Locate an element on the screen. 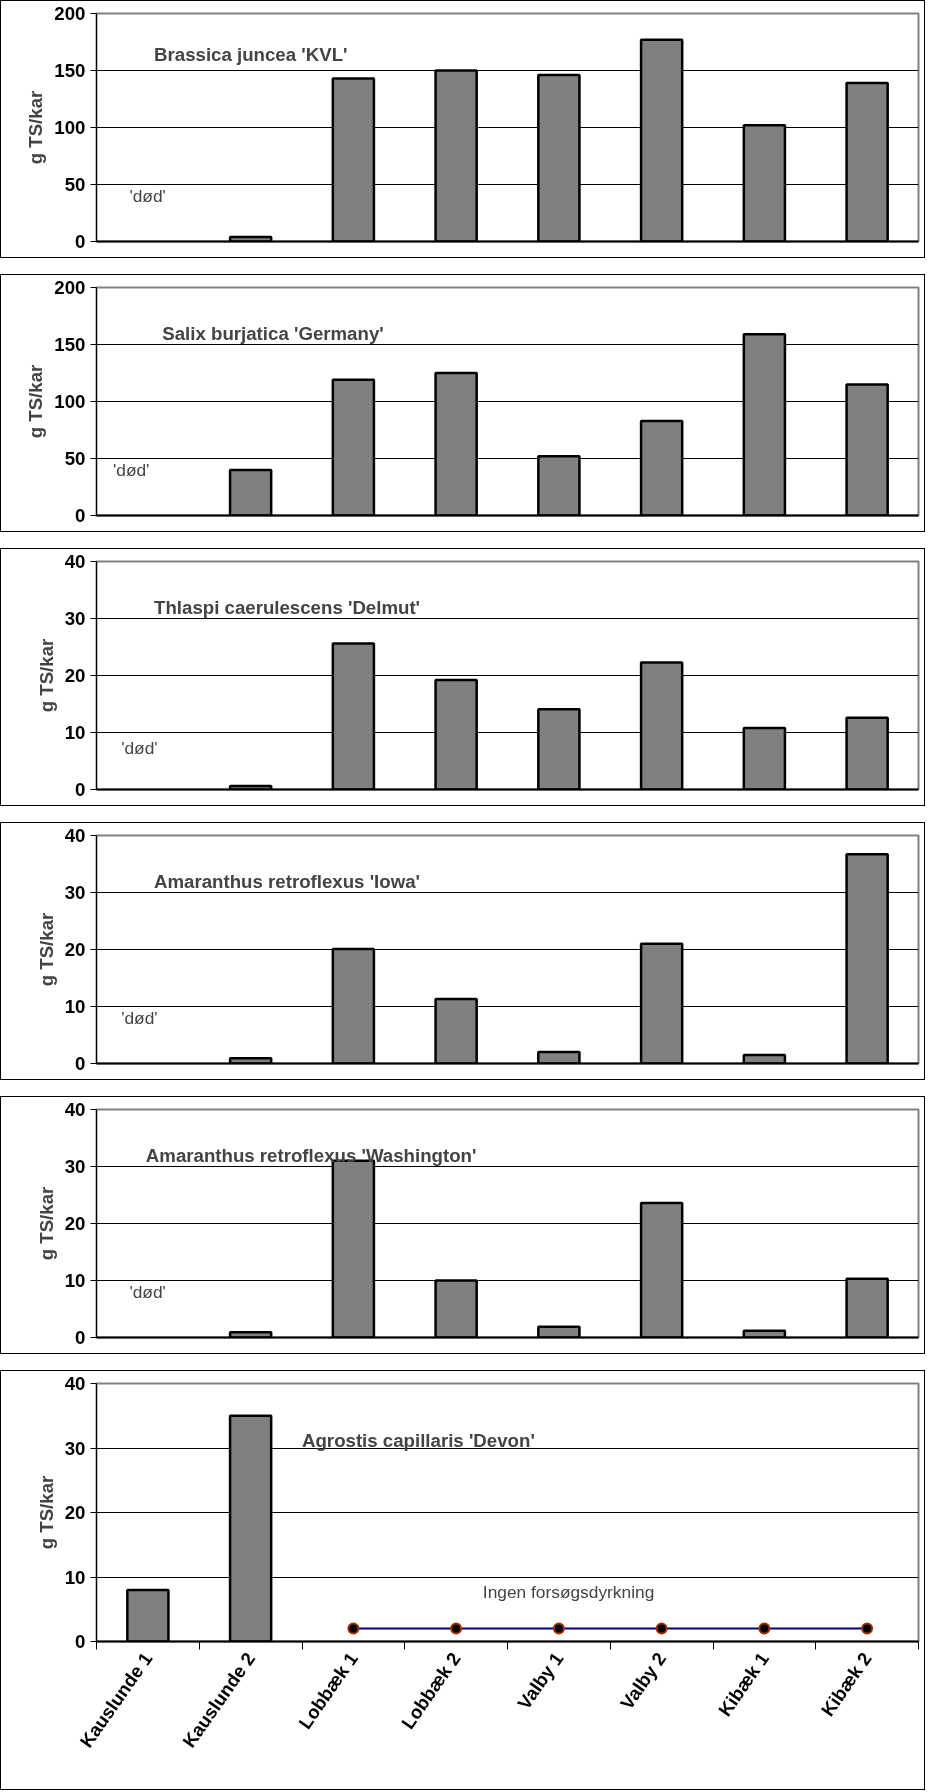  text: Amaranthus retroflexus 'Iowa' is located at coordinates (287, 881).